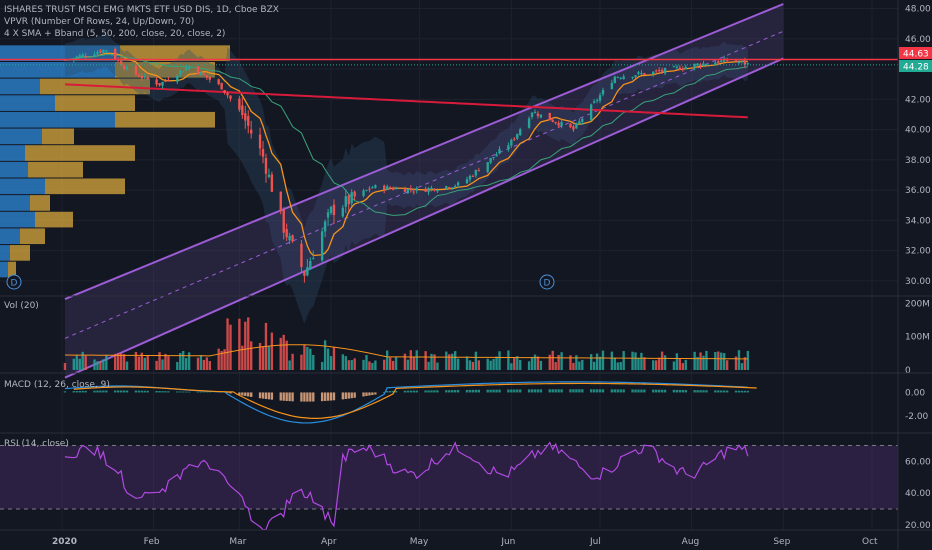 Image resolution: width=932 pixels, height=550 pixels. I want to click on macd-legend: MACD (12, 26, close, 9), so click(57, 385).